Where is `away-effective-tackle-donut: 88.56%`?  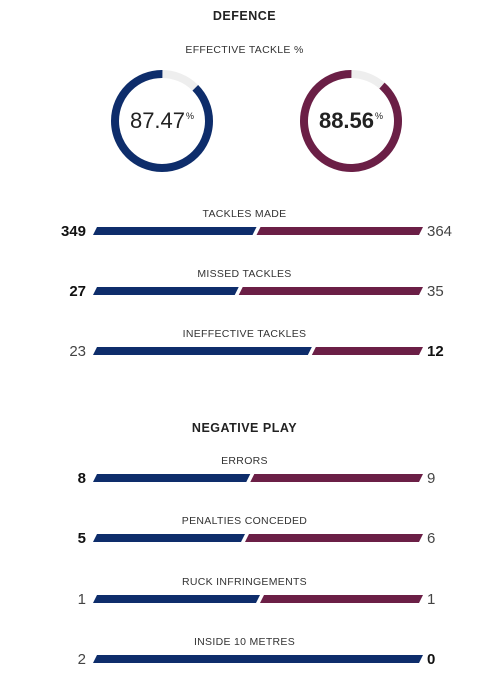 away-effective-tackle-donut: 88.56% is located at coordinates (351, 121).